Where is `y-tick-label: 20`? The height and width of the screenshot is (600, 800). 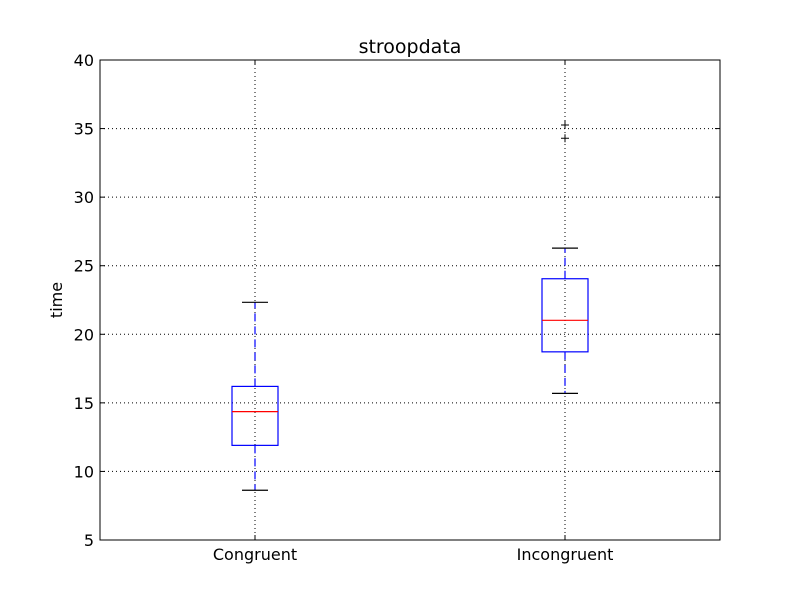 y-tick-label: 20 is located at coordinates (84, 334).